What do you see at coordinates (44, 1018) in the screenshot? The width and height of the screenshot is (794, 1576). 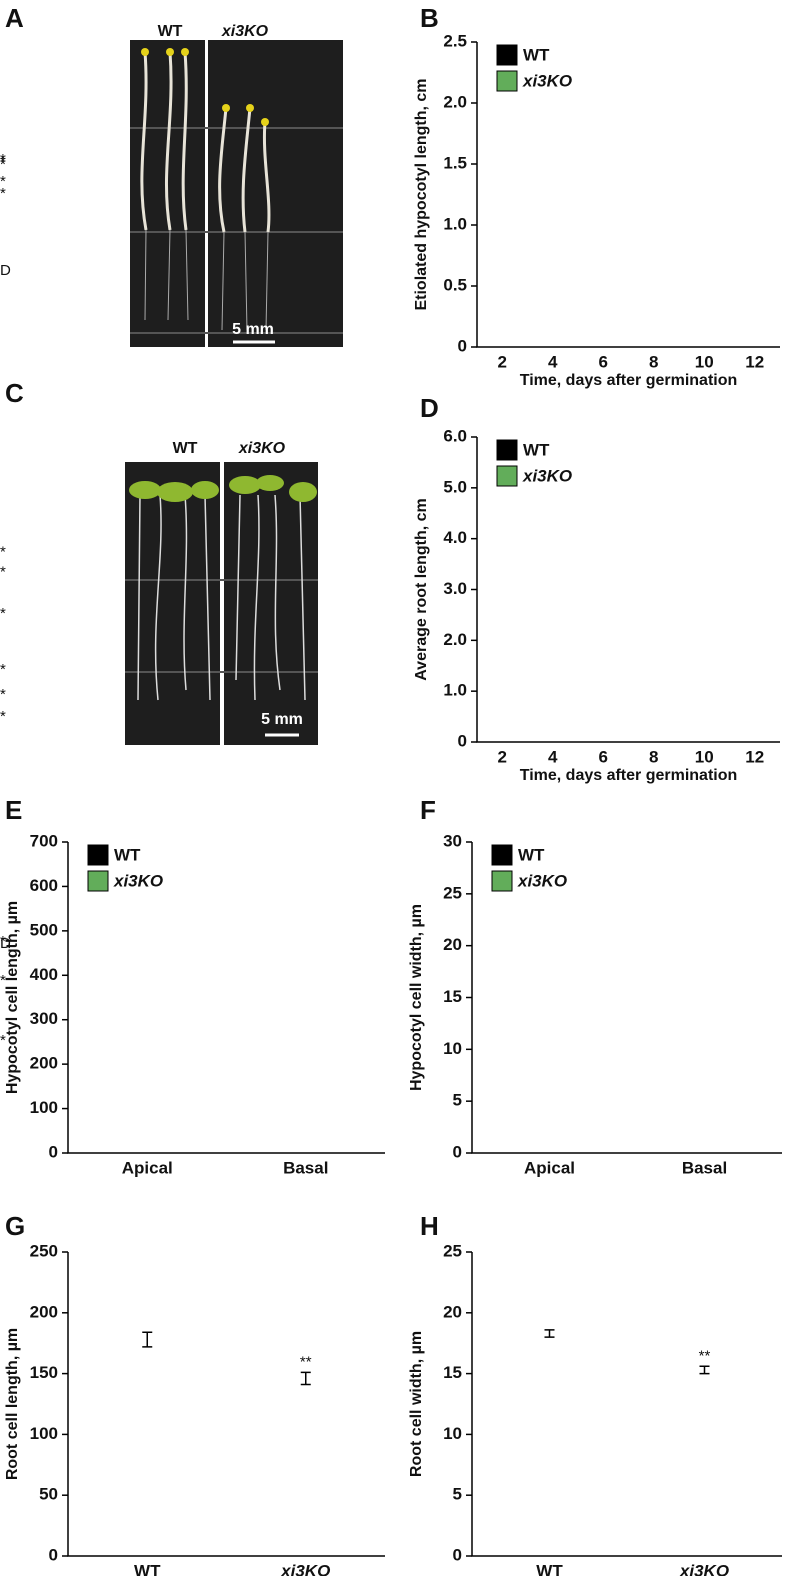 I see `y-tick-label: 300` at bounding box center [44, 1018].